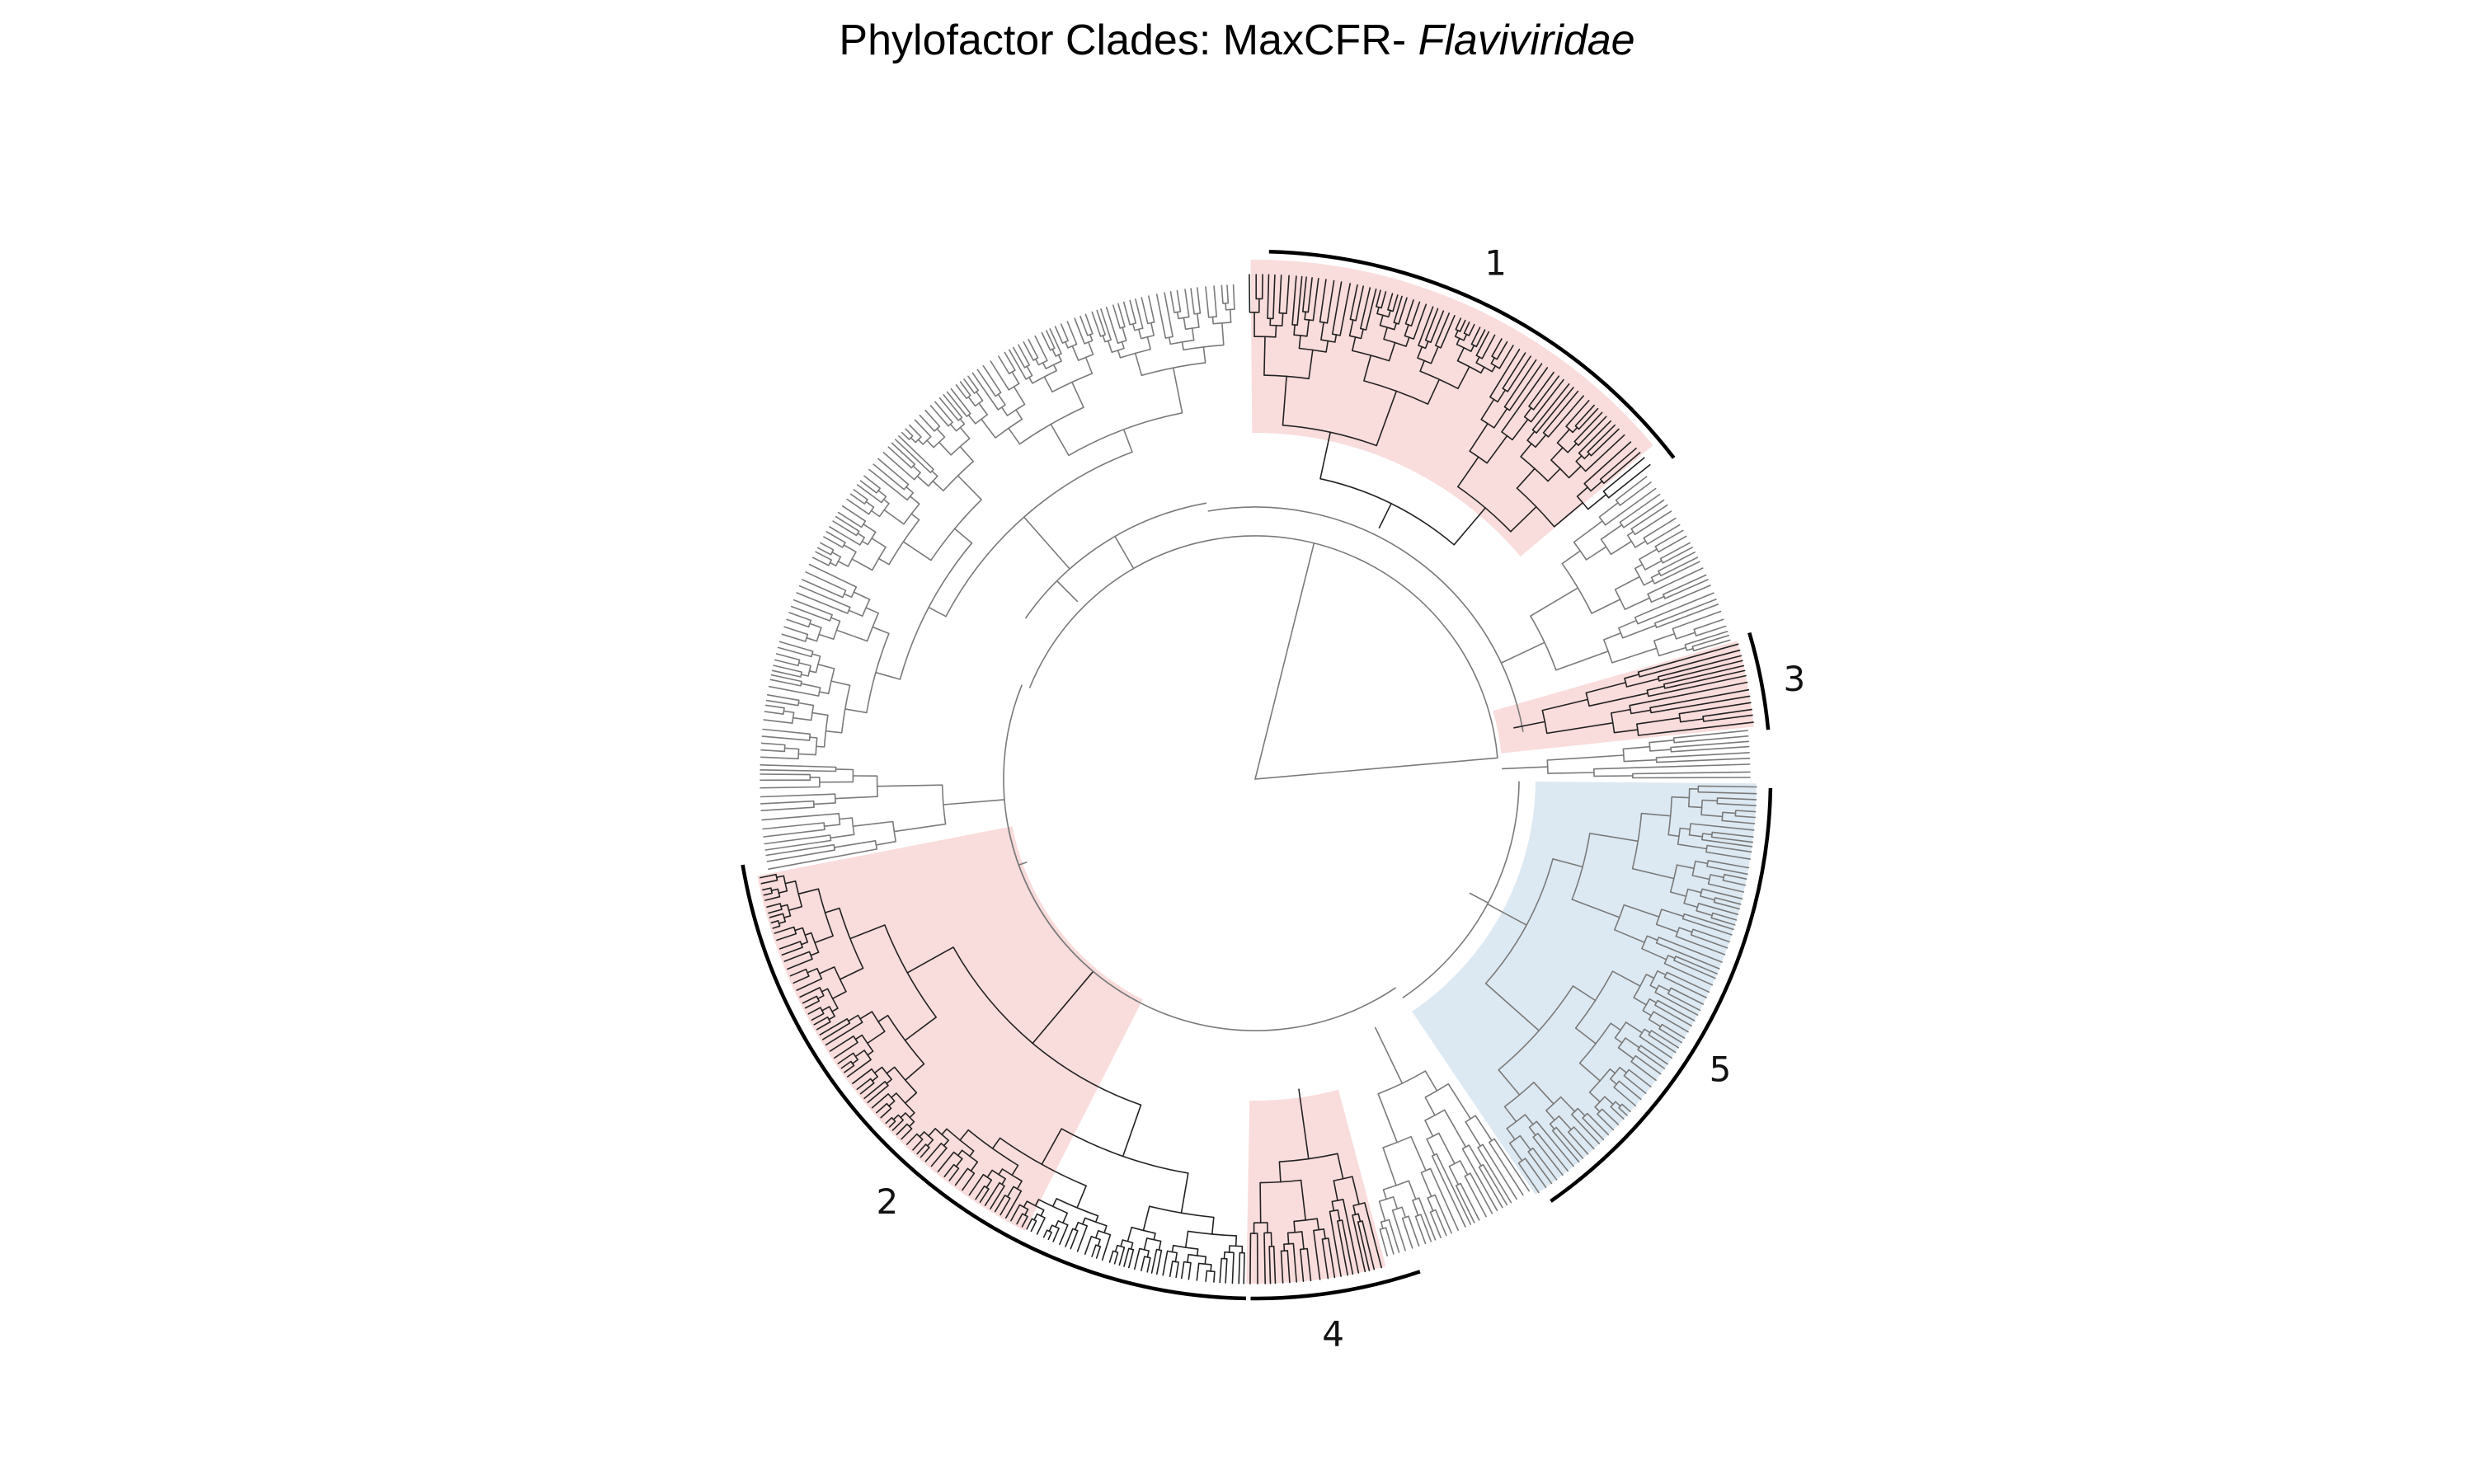  Describe the element at coordinates (1472, 354) in the screenshot. I see `clade-1-bracket` at that location.